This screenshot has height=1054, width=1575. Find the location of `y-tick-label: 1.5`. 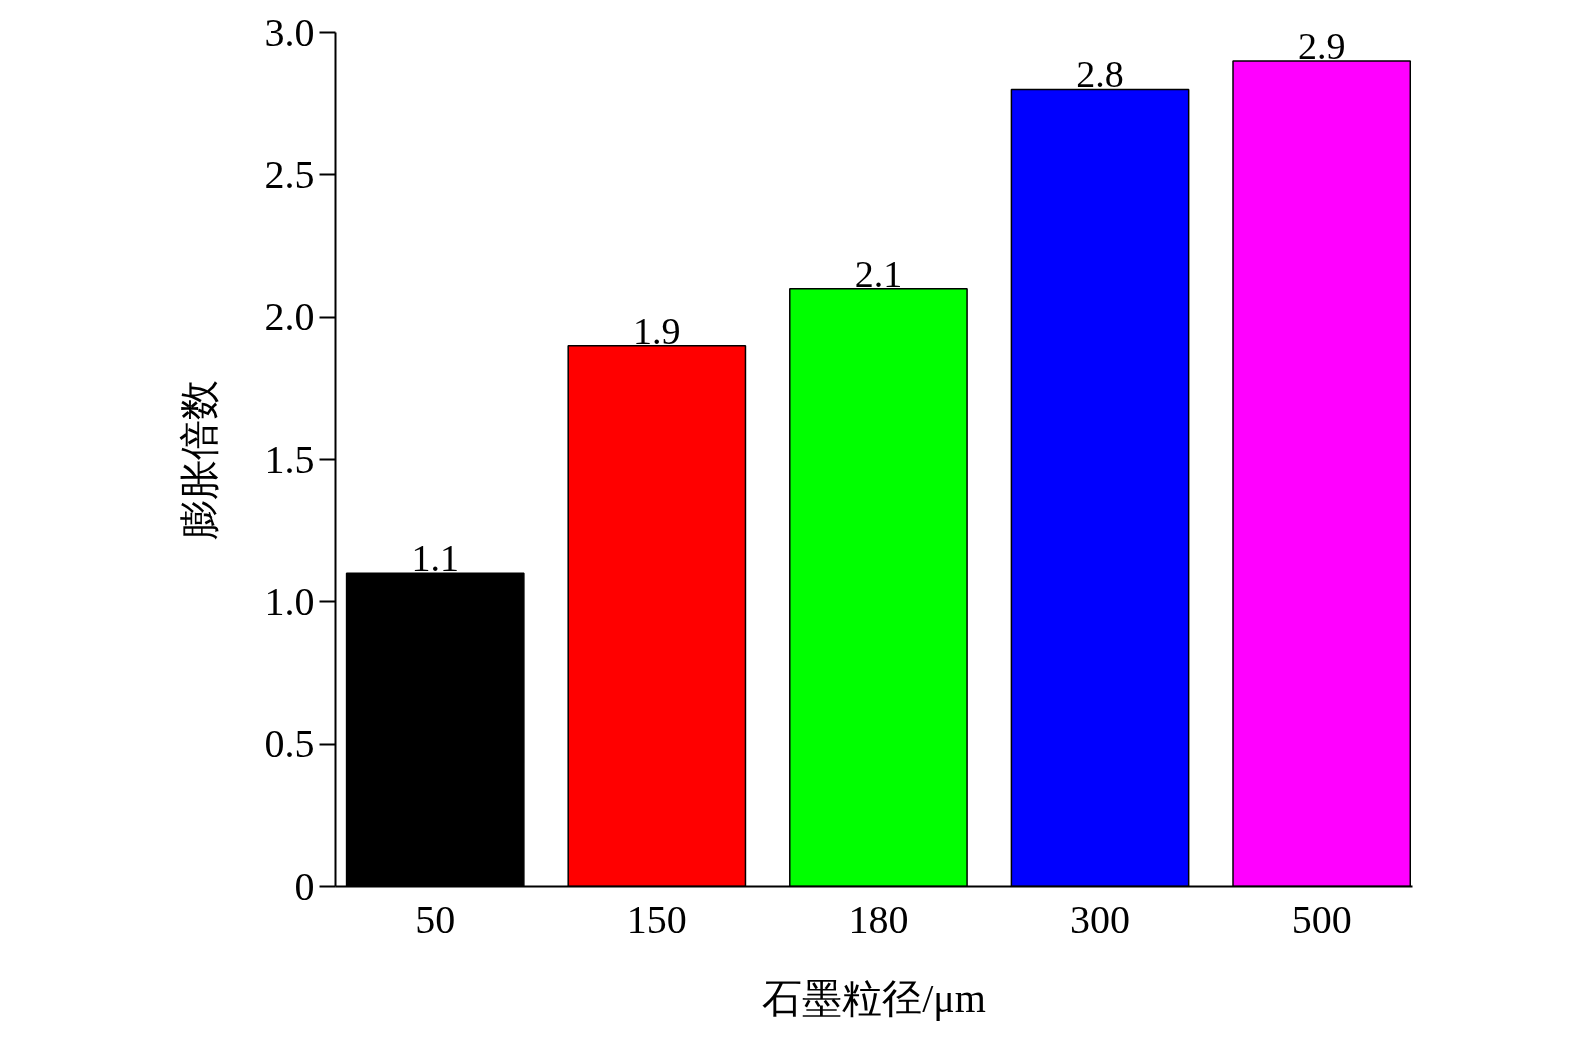

y-tick-label: 1.5 is located at coordinates (289, 459).